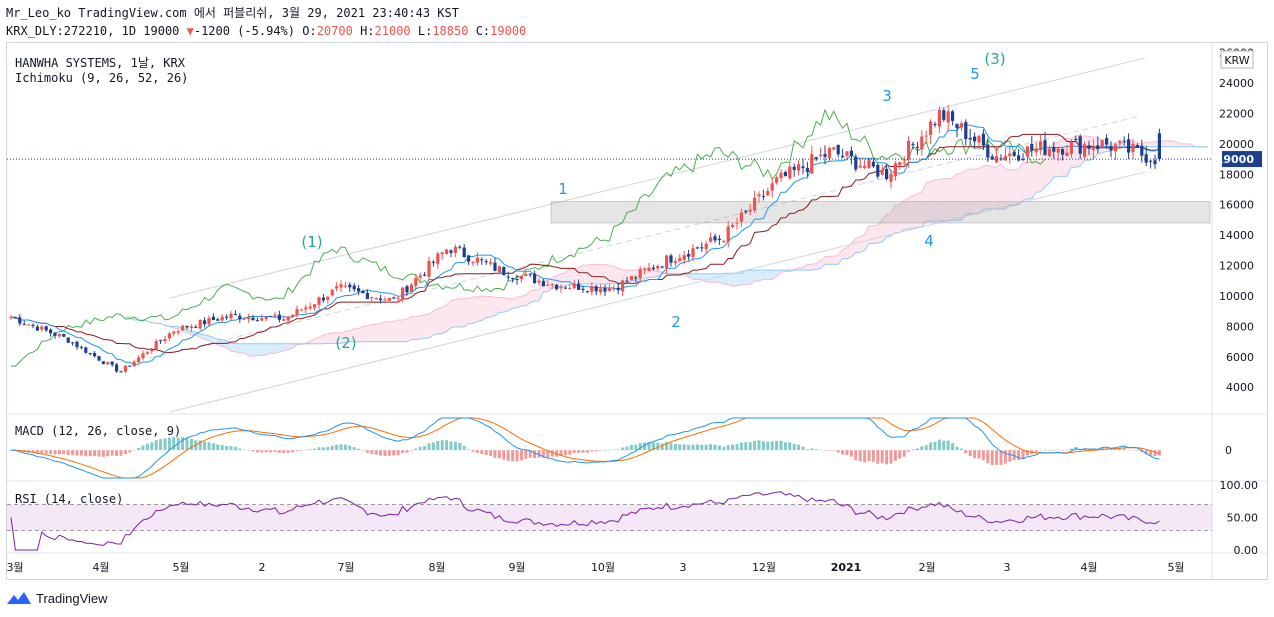 The image size is (1274, 617). Describe the element at coordinates (1237, 59) in the screenshot. I see `currency-box` at that location.